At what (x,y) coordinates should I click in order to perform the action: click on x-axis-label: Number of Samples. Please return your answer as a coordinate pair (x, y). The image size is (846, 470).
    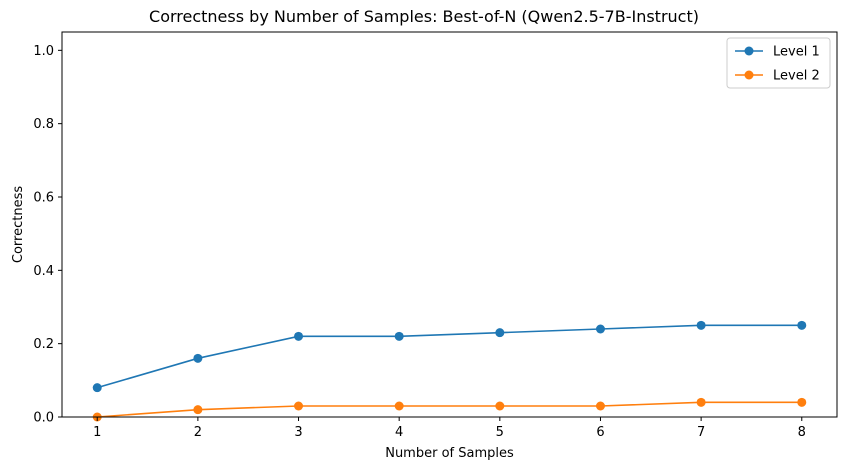
    Looking at the image, I should click on (449, 453).